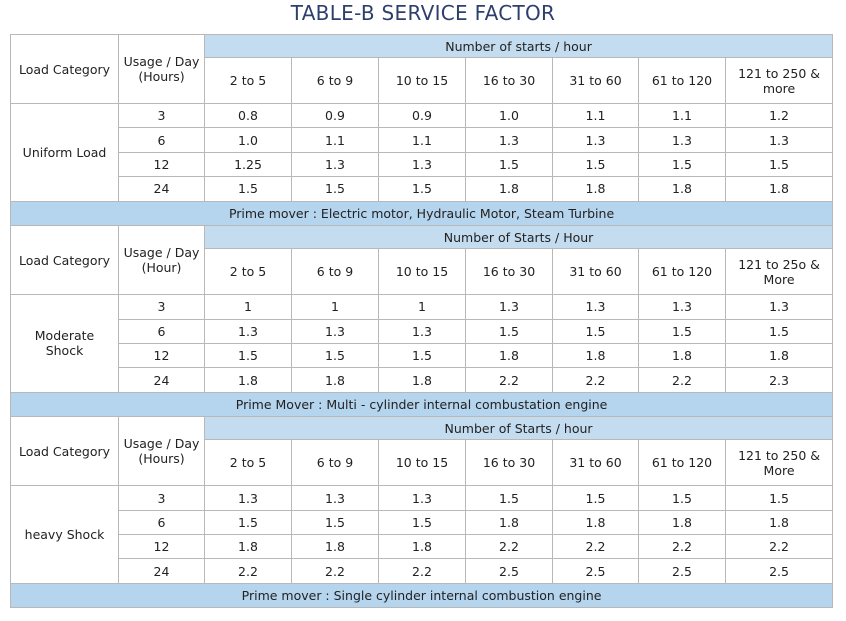 The width and height of the screenshot is (846, 621). Describe the element at coordinates (161, 380) in the screenshot. I see `usage-hours: 24` at that location.